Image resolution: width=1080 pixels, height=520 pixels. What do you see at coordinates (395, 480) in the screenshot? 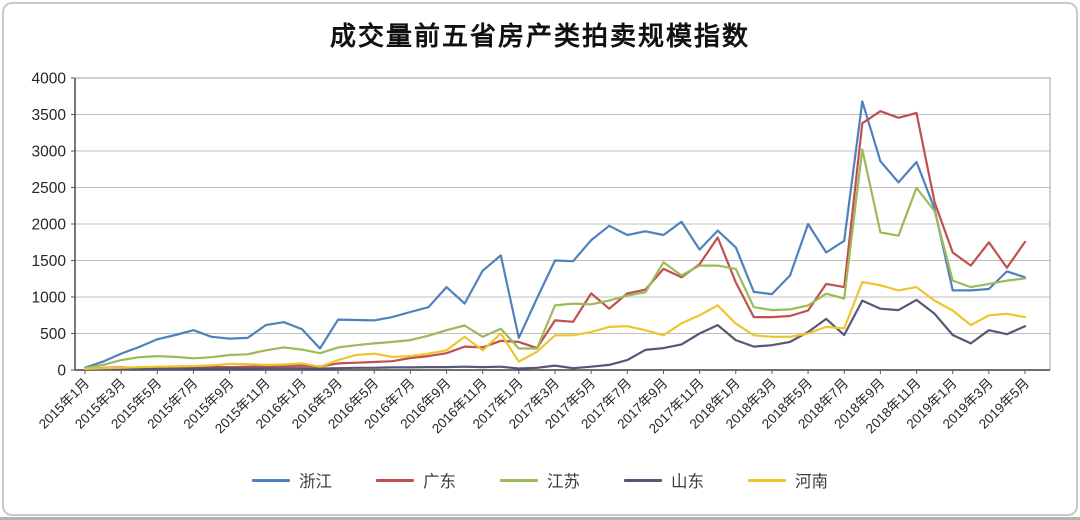
I see `legend-swatch-guangdong` at bounding box center [395, 480].